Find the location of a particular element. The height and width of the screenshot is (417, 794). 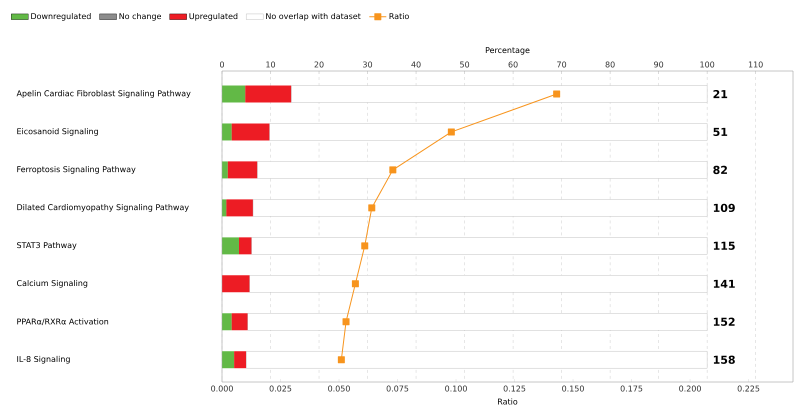

annotation: 158 is located at coordinates (724, 360).